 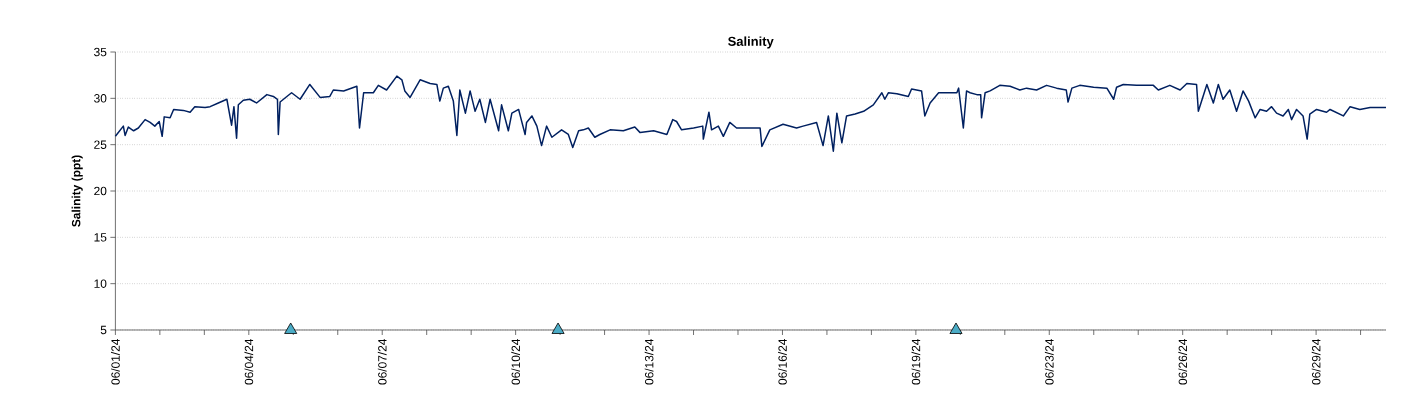 I want to click on x-tick-label: 06/16/24, so click(x=782, y=361).